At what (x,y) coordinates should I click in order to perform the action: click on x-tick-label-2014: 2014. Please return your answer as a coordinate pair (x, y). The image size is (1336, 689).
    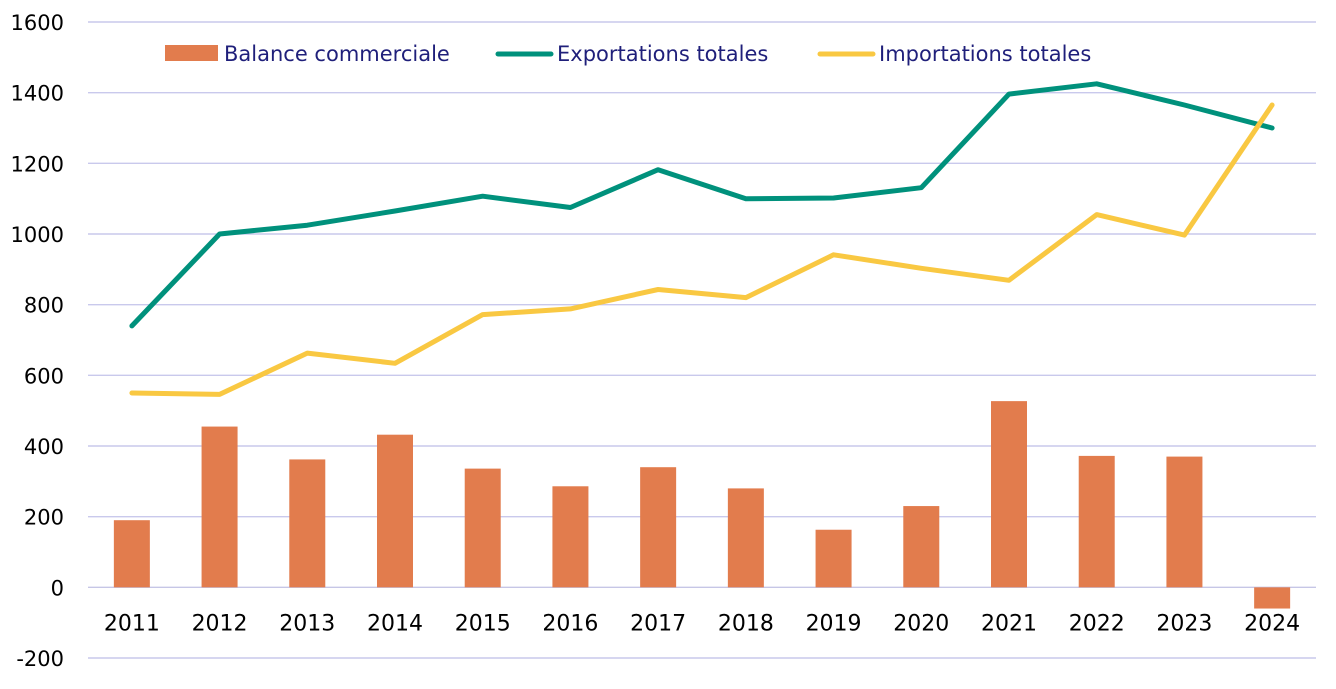
    Looking at the image, I should click on (395, 623).